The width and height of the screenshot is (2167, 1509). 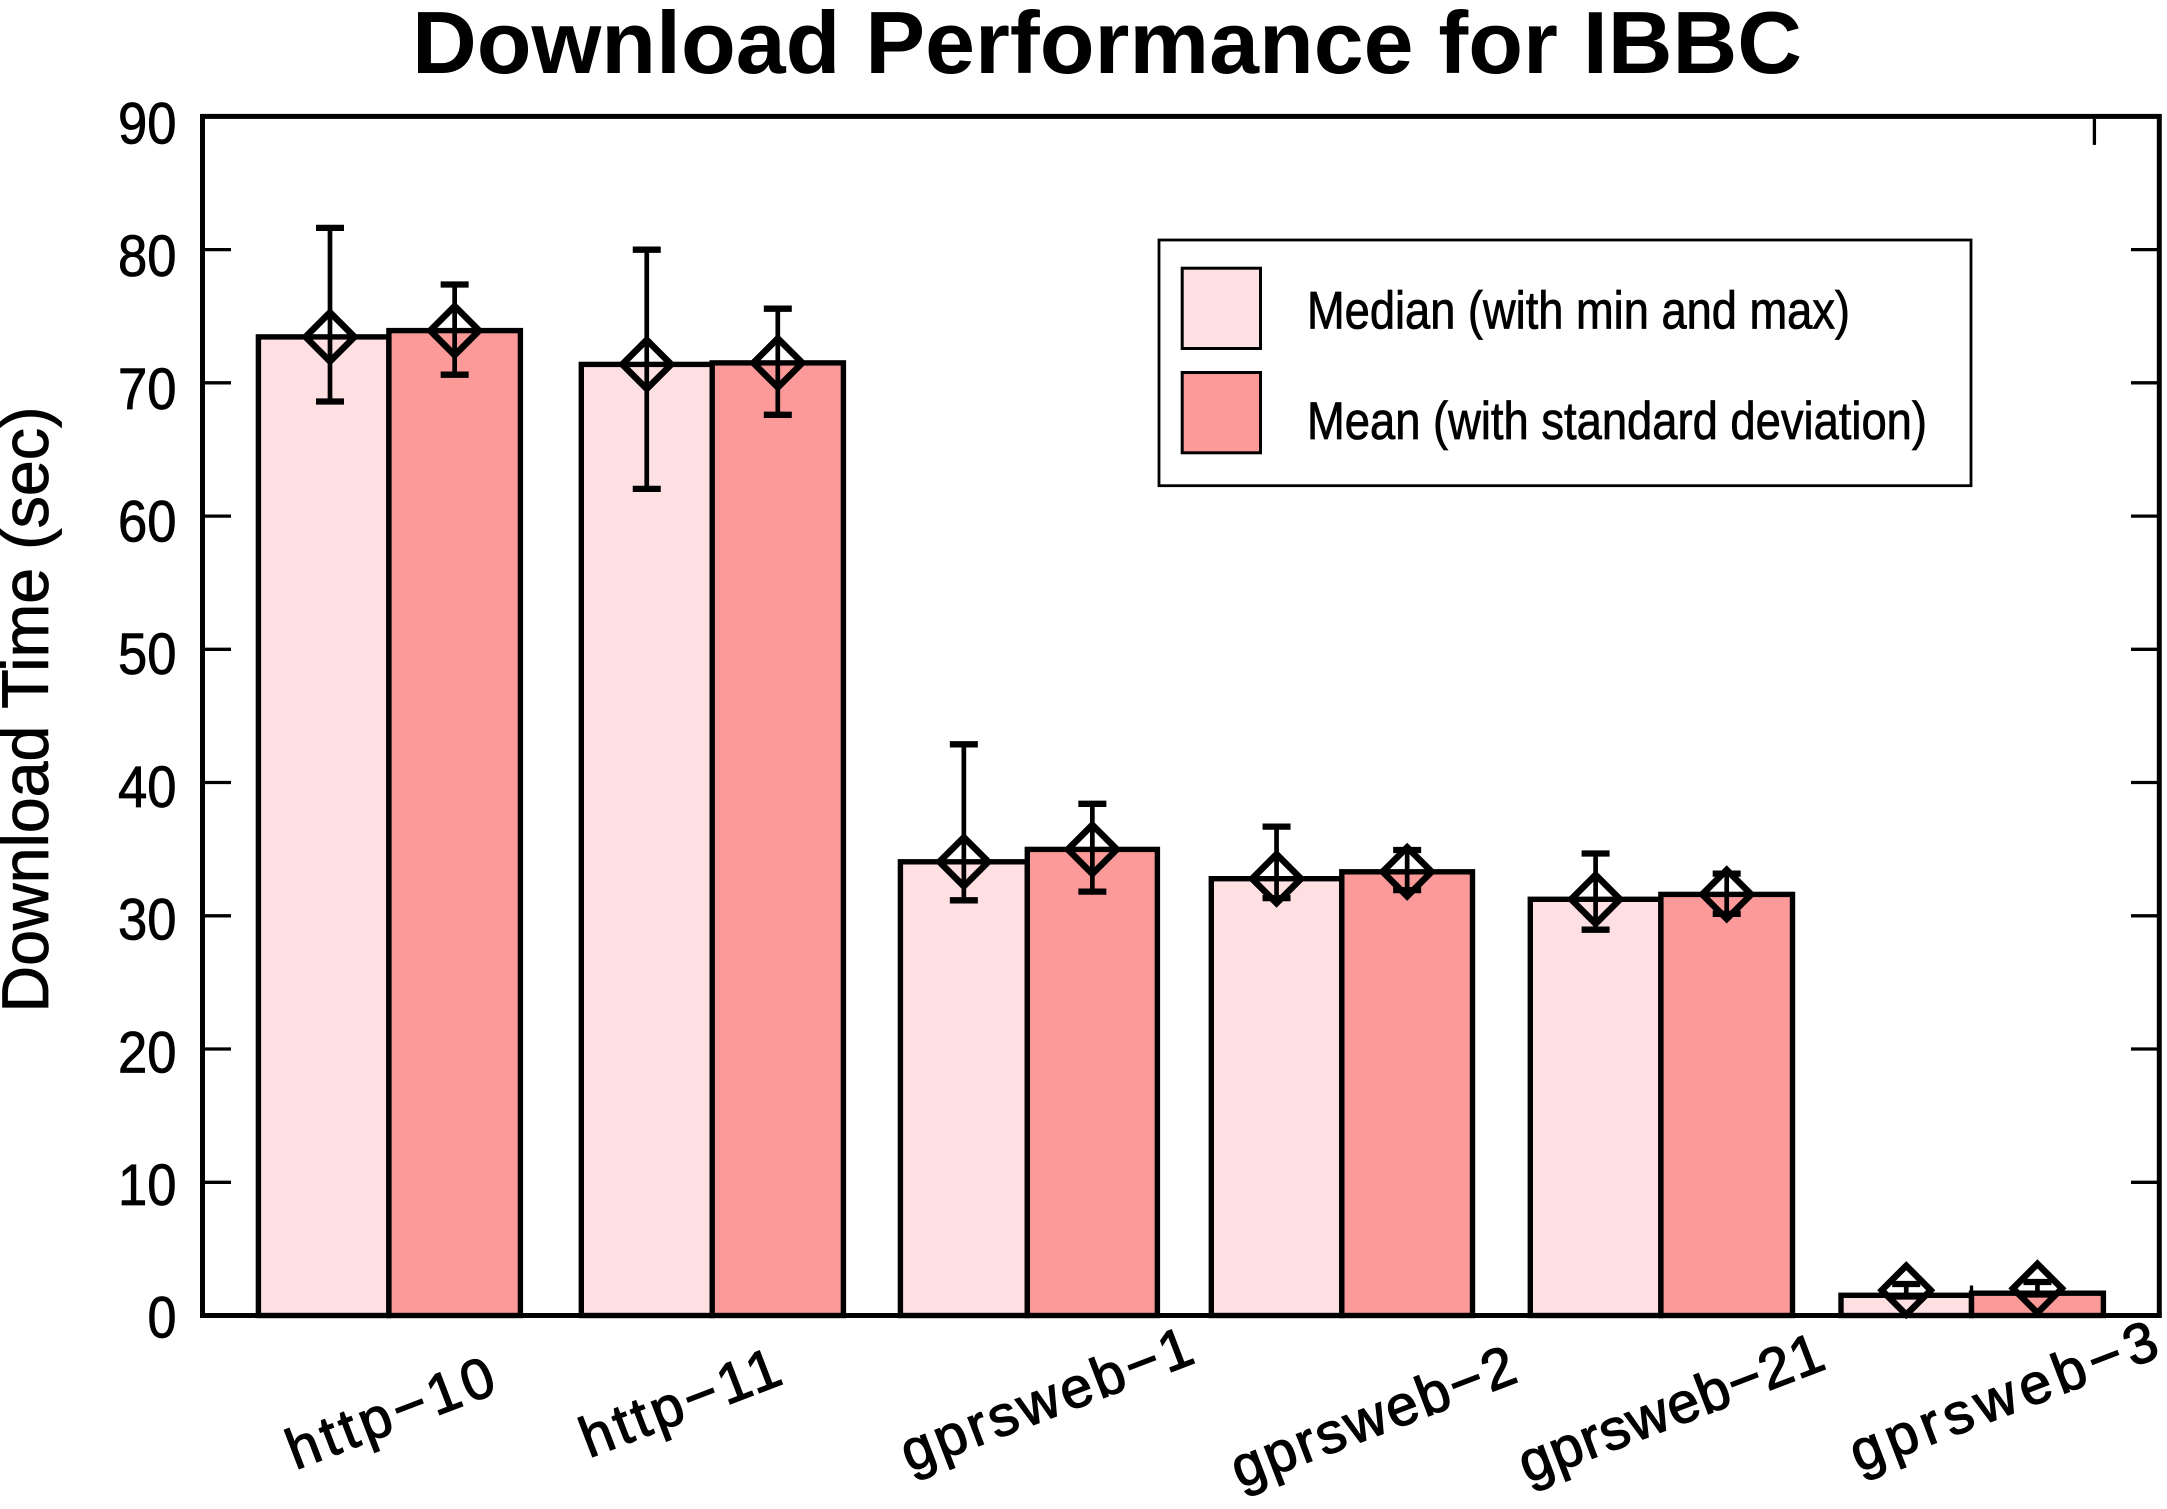 What do you see at coordinates (147, 787) in the screenshot?
I see `svg-text: 40` at bounding box center [147, 787].